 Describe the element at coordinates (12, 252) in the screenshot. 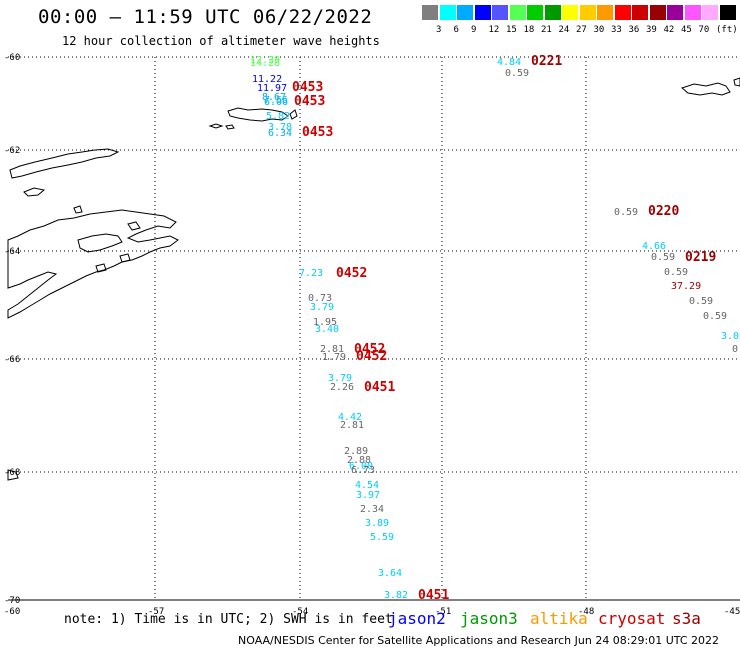

I see `lat-label: -64` at that location.